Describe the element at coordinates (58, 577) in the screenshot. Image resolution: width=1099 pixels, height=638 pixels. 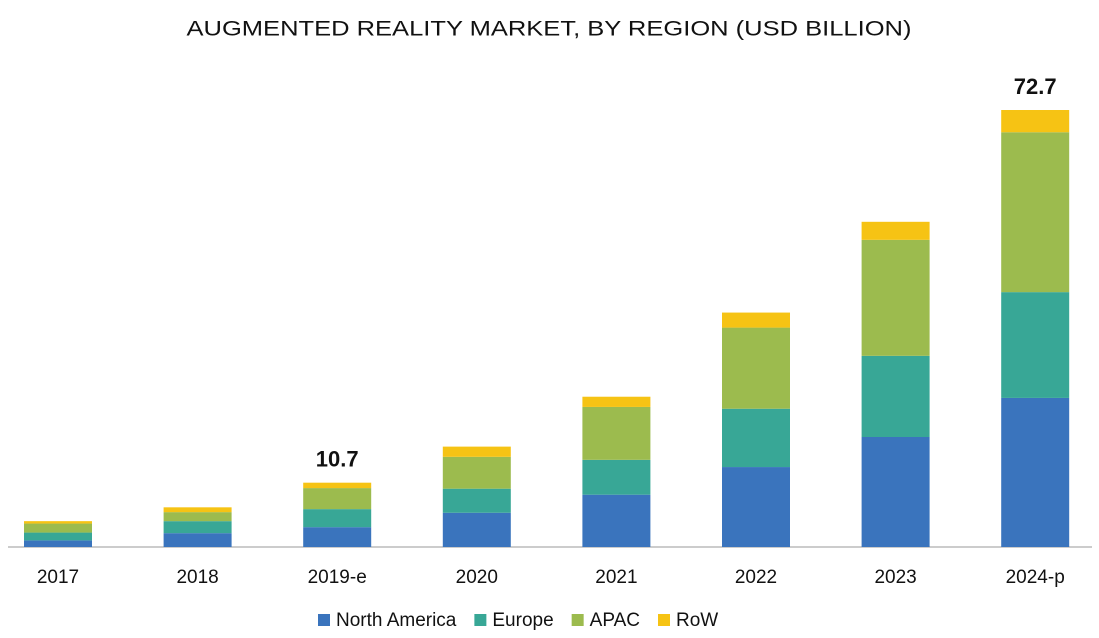
I see `x-tick-label: 2017` at that location.